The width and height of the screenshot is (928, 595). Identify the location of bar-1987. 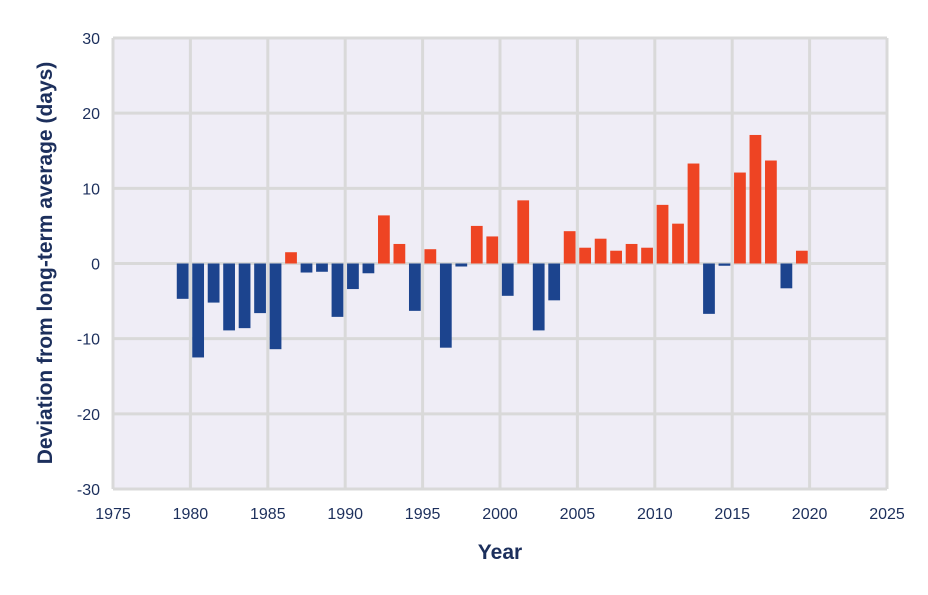
(306, 268).